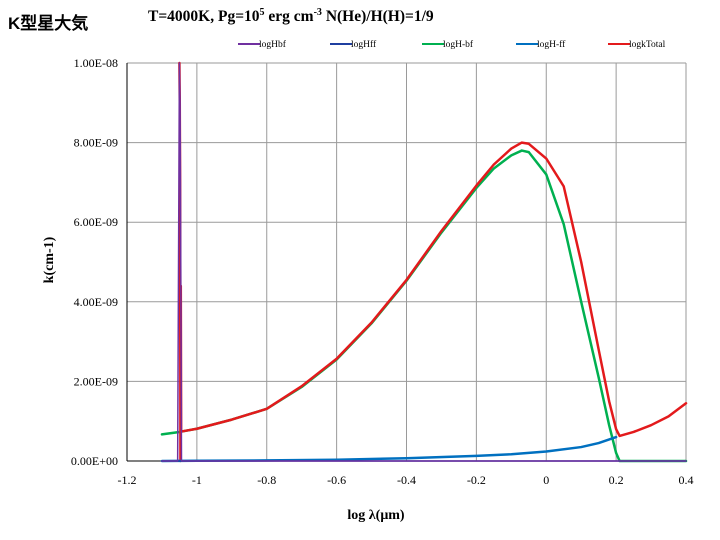 The width and height of the screenshot is (720, 540). What do you see at coordinates (96, 222) in the screenshot?
I see `y-tick-label: 6.00E-09` at bounding box center [96, 222].